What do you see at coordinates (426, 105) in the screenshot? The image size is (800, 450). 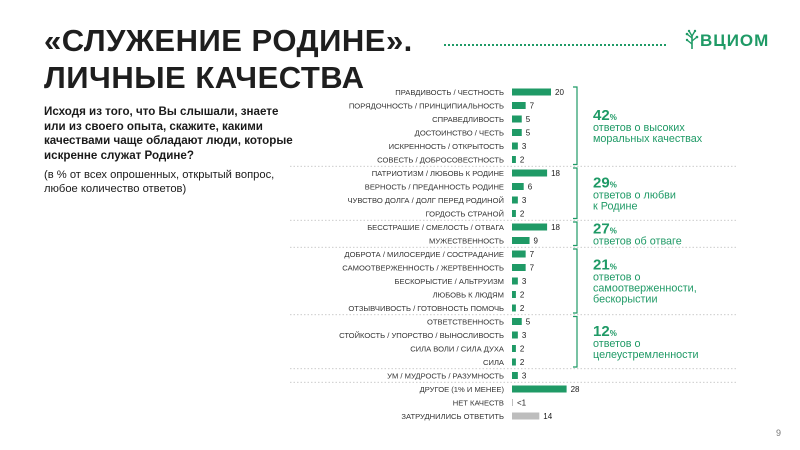 I see `category-label: Порядочность / принципиальность` at bounding box center [426, 105].